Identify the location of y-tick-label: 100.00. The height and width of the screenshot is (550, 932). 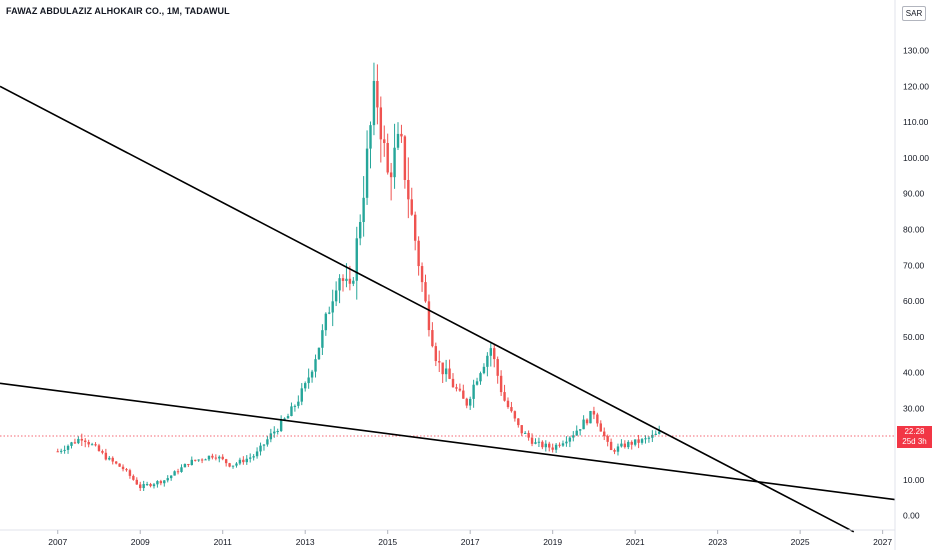
(916, 158).